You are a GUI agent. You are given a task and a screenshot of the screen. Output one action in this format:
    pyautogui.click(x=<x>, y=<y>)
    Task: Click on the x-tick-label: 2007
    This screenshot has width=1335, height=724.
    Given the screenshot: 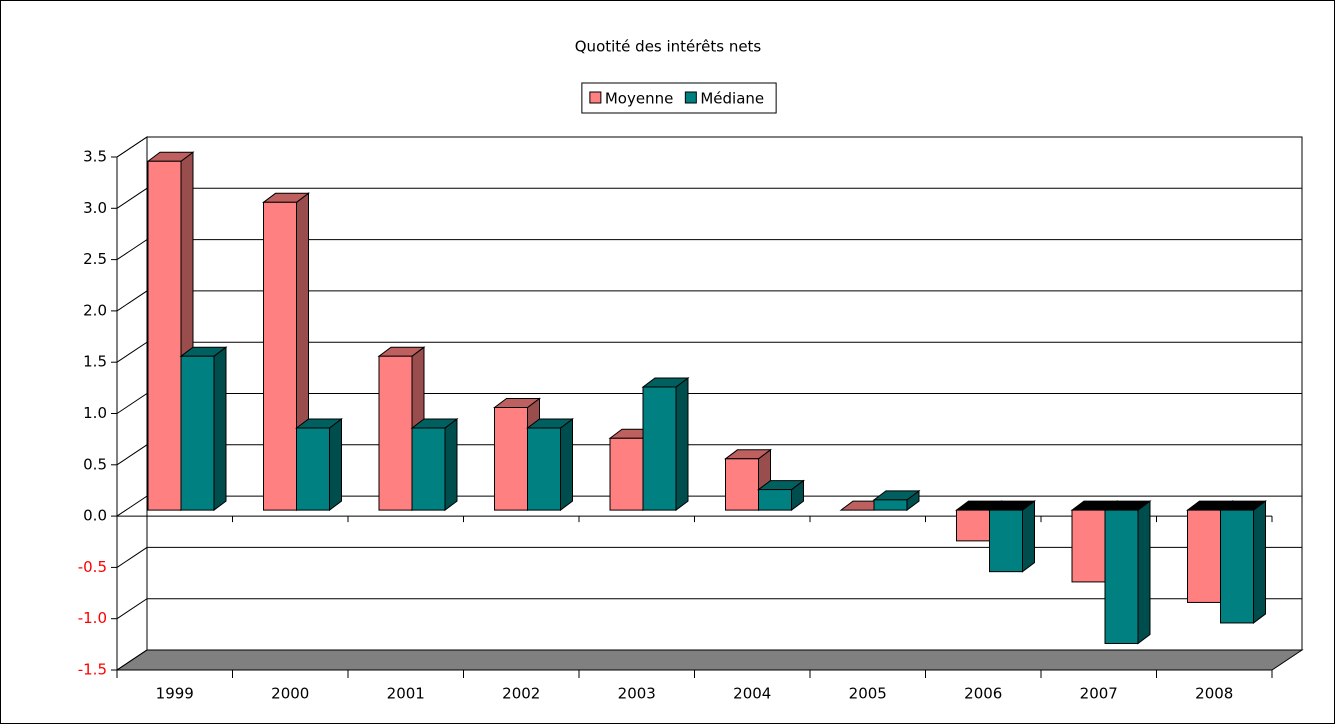 What is the action you would take?
    pyautogui.click(x=1099, y=694)
    